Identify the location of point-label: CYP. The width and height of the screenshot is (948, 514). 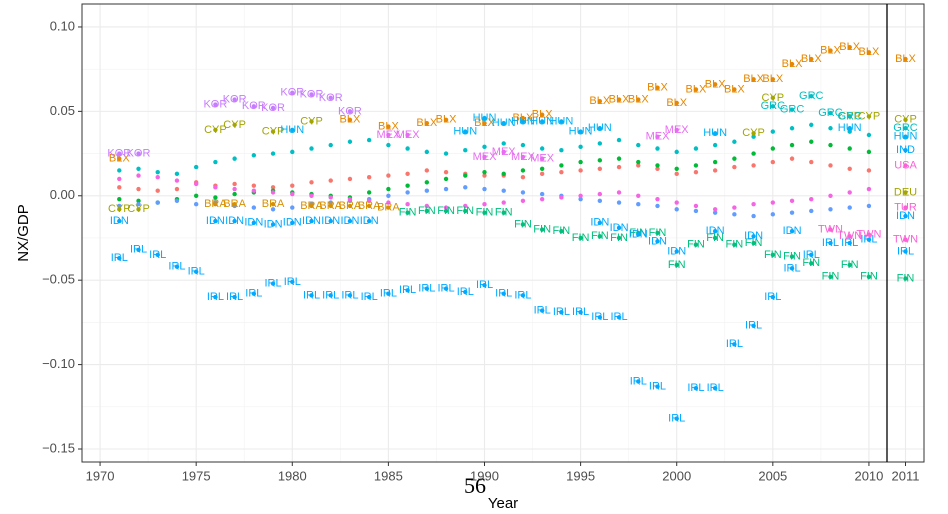
(119, 209).